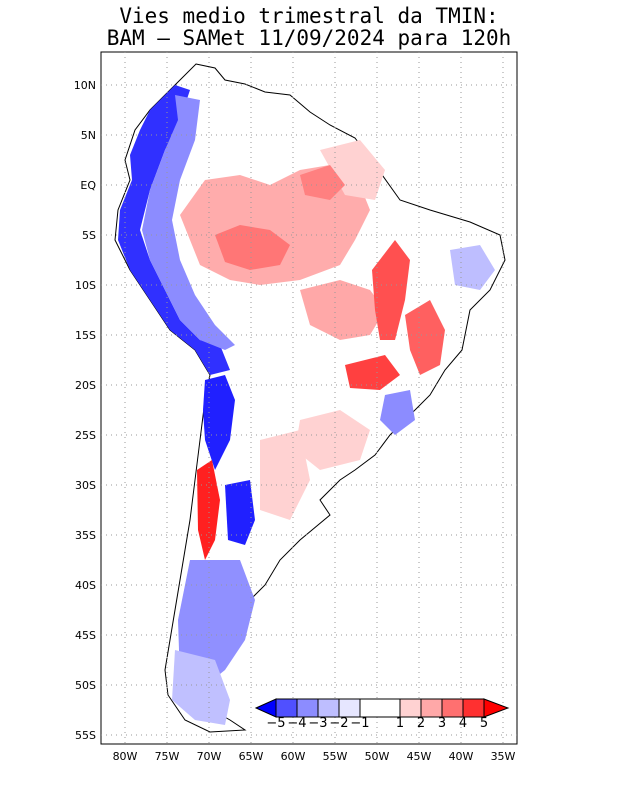 Image resolution: width=618 pixels, height=800 pixels. I want to click on colorbar-label: 2, so click(421, 723).